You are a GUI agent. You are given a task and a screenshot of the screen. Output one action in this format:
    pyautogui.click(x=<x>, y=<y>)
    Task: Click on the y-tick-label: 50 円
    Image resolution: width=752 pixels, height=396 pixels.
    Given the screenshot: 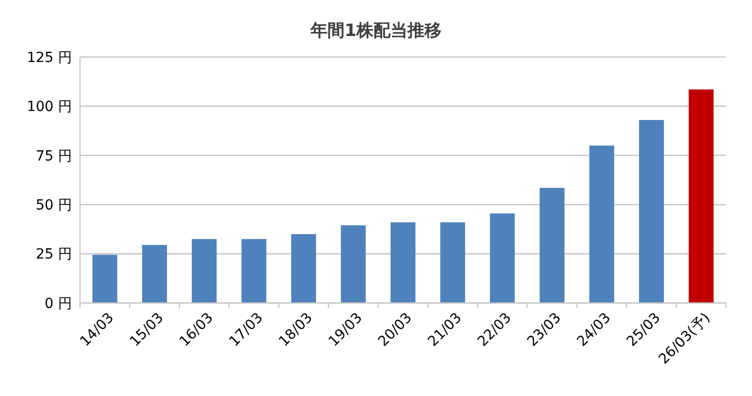 What is the action you would take?
    pyautogui.click(x=54, y=206)
    